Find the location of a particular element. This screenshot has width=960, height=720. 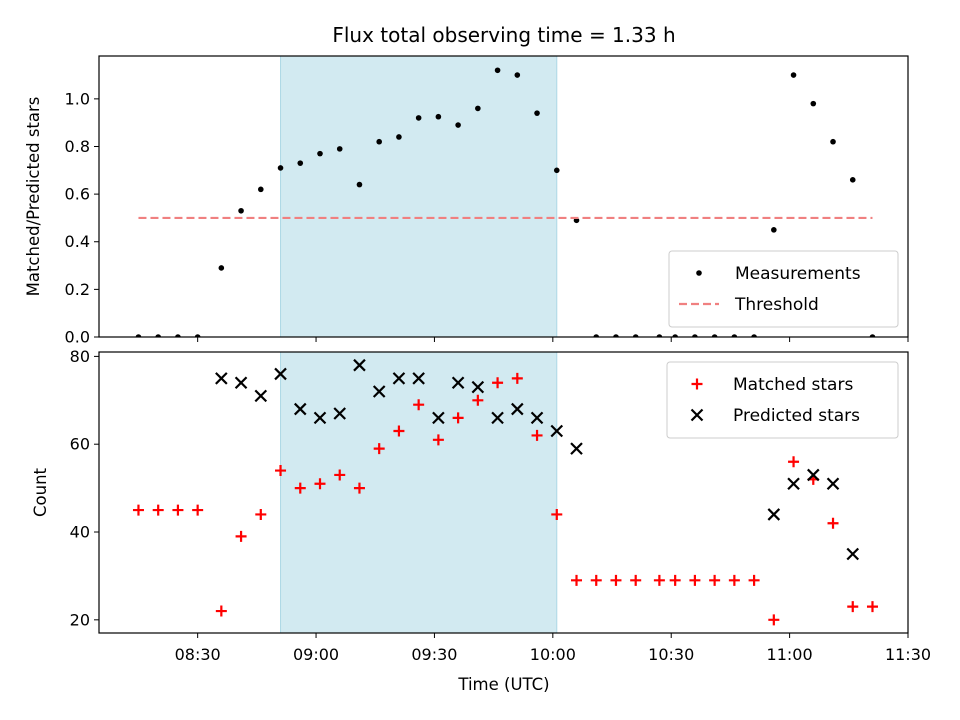

y-tick-label: 0.0 is located at coordinates (77, 337).